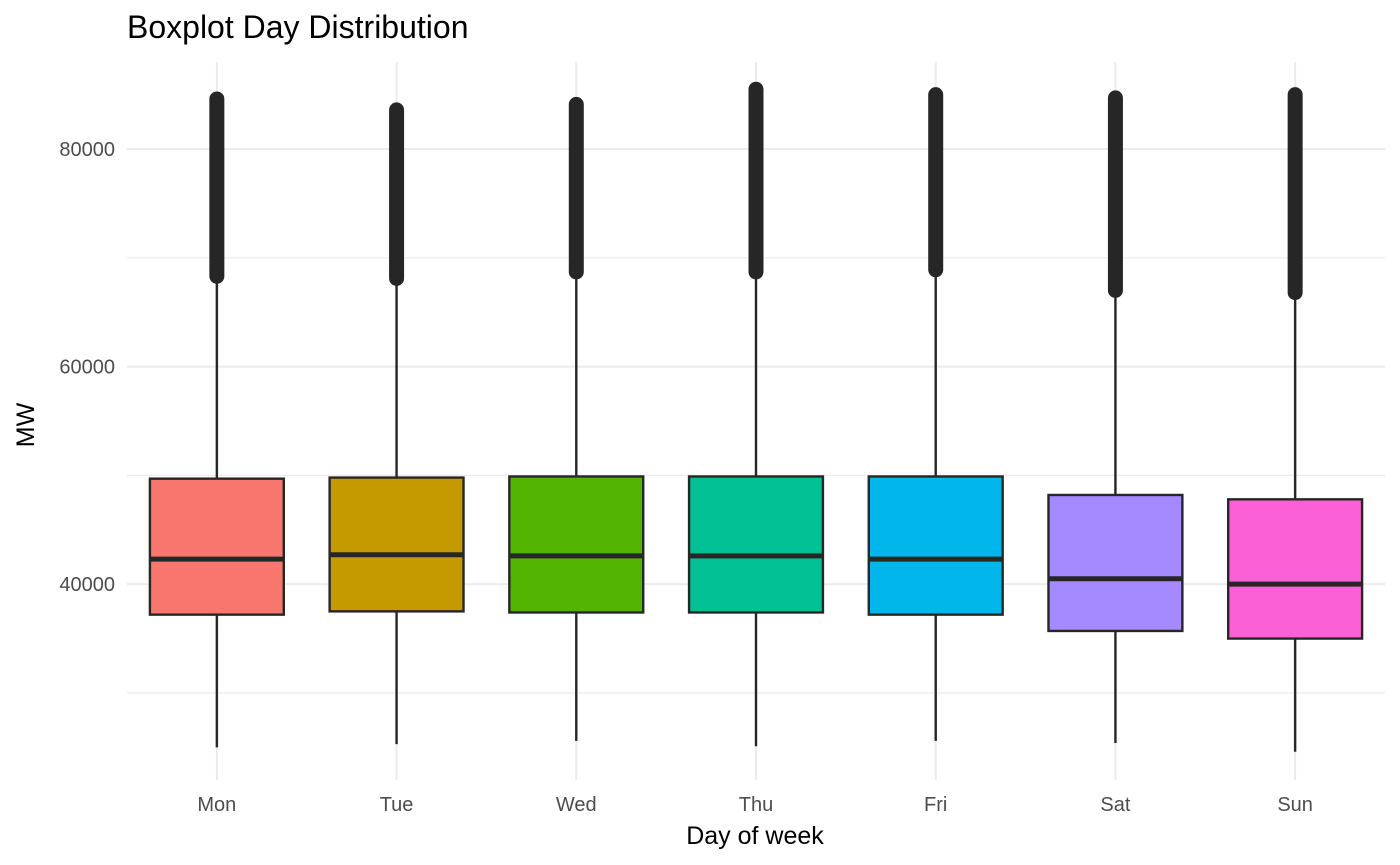 Image resolution: width=1400 pixels, height=865 pixels. I want to click on box-thu, so click(756, 414).